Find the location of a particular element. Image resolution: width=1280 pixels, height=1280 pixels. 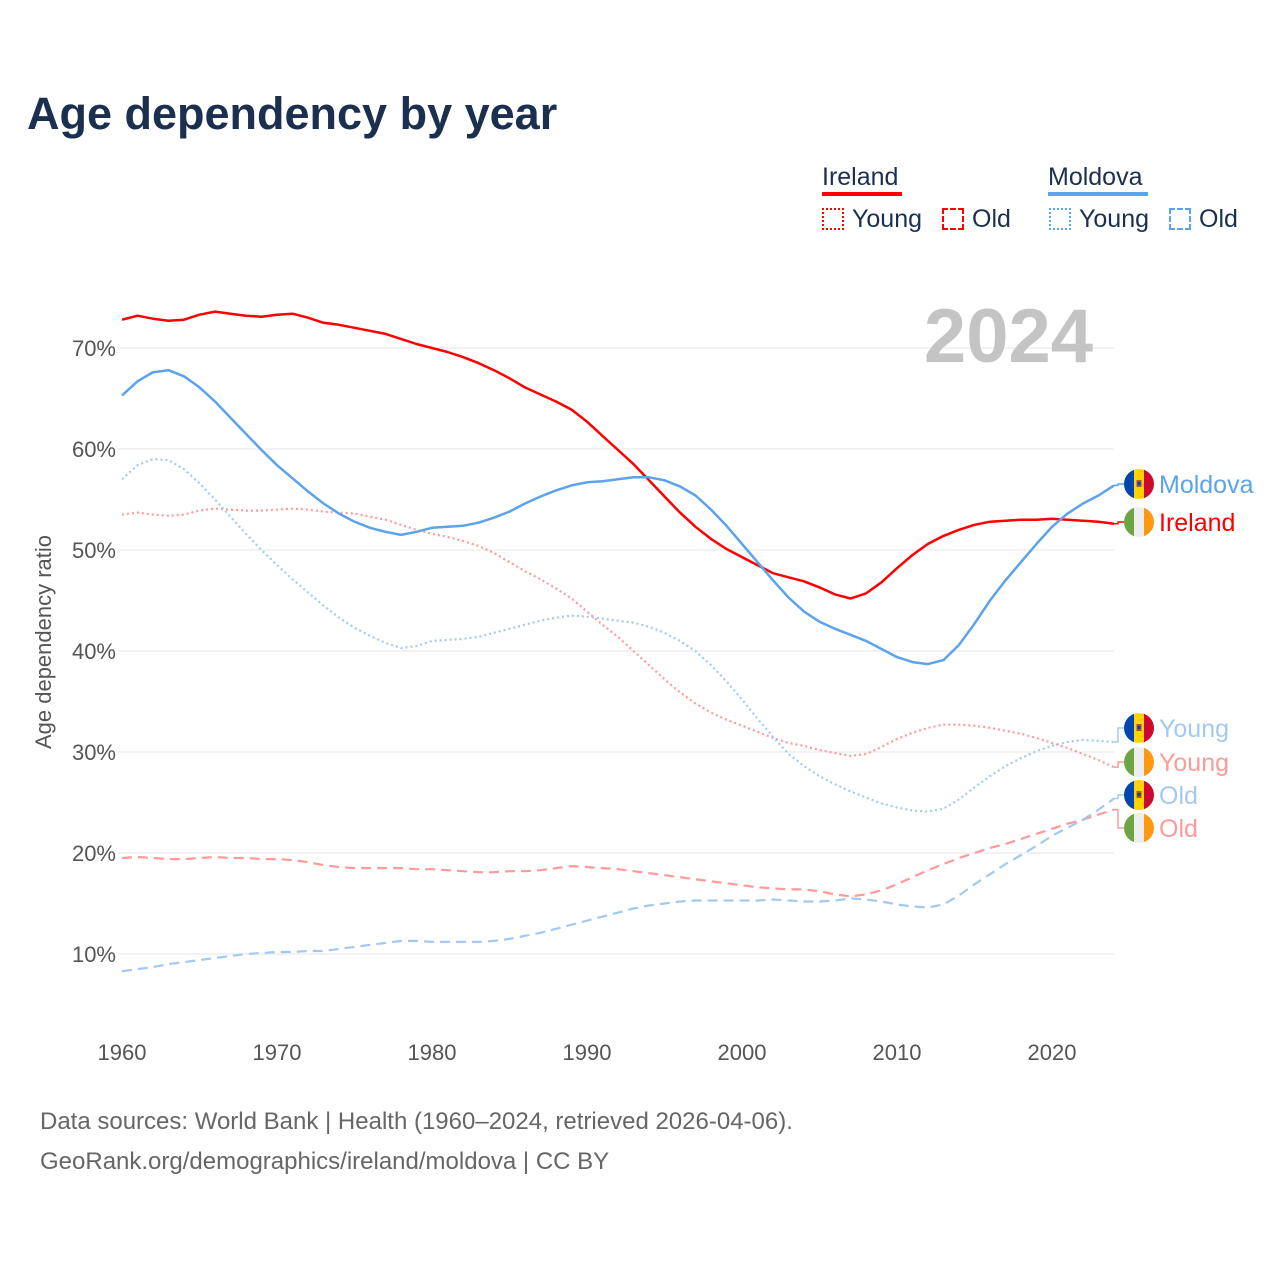

chart-title: Age dependency by year is located at coordinates (292, 113).